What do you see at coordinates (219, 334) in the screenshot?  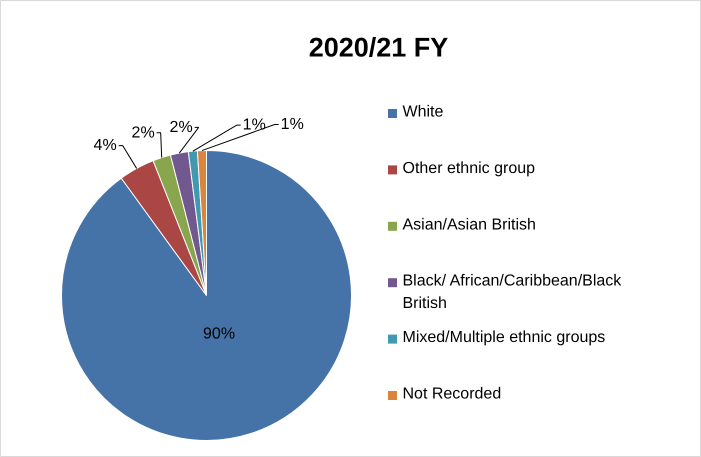 I see `data-label: 90%` at bounding box center [219, 334].